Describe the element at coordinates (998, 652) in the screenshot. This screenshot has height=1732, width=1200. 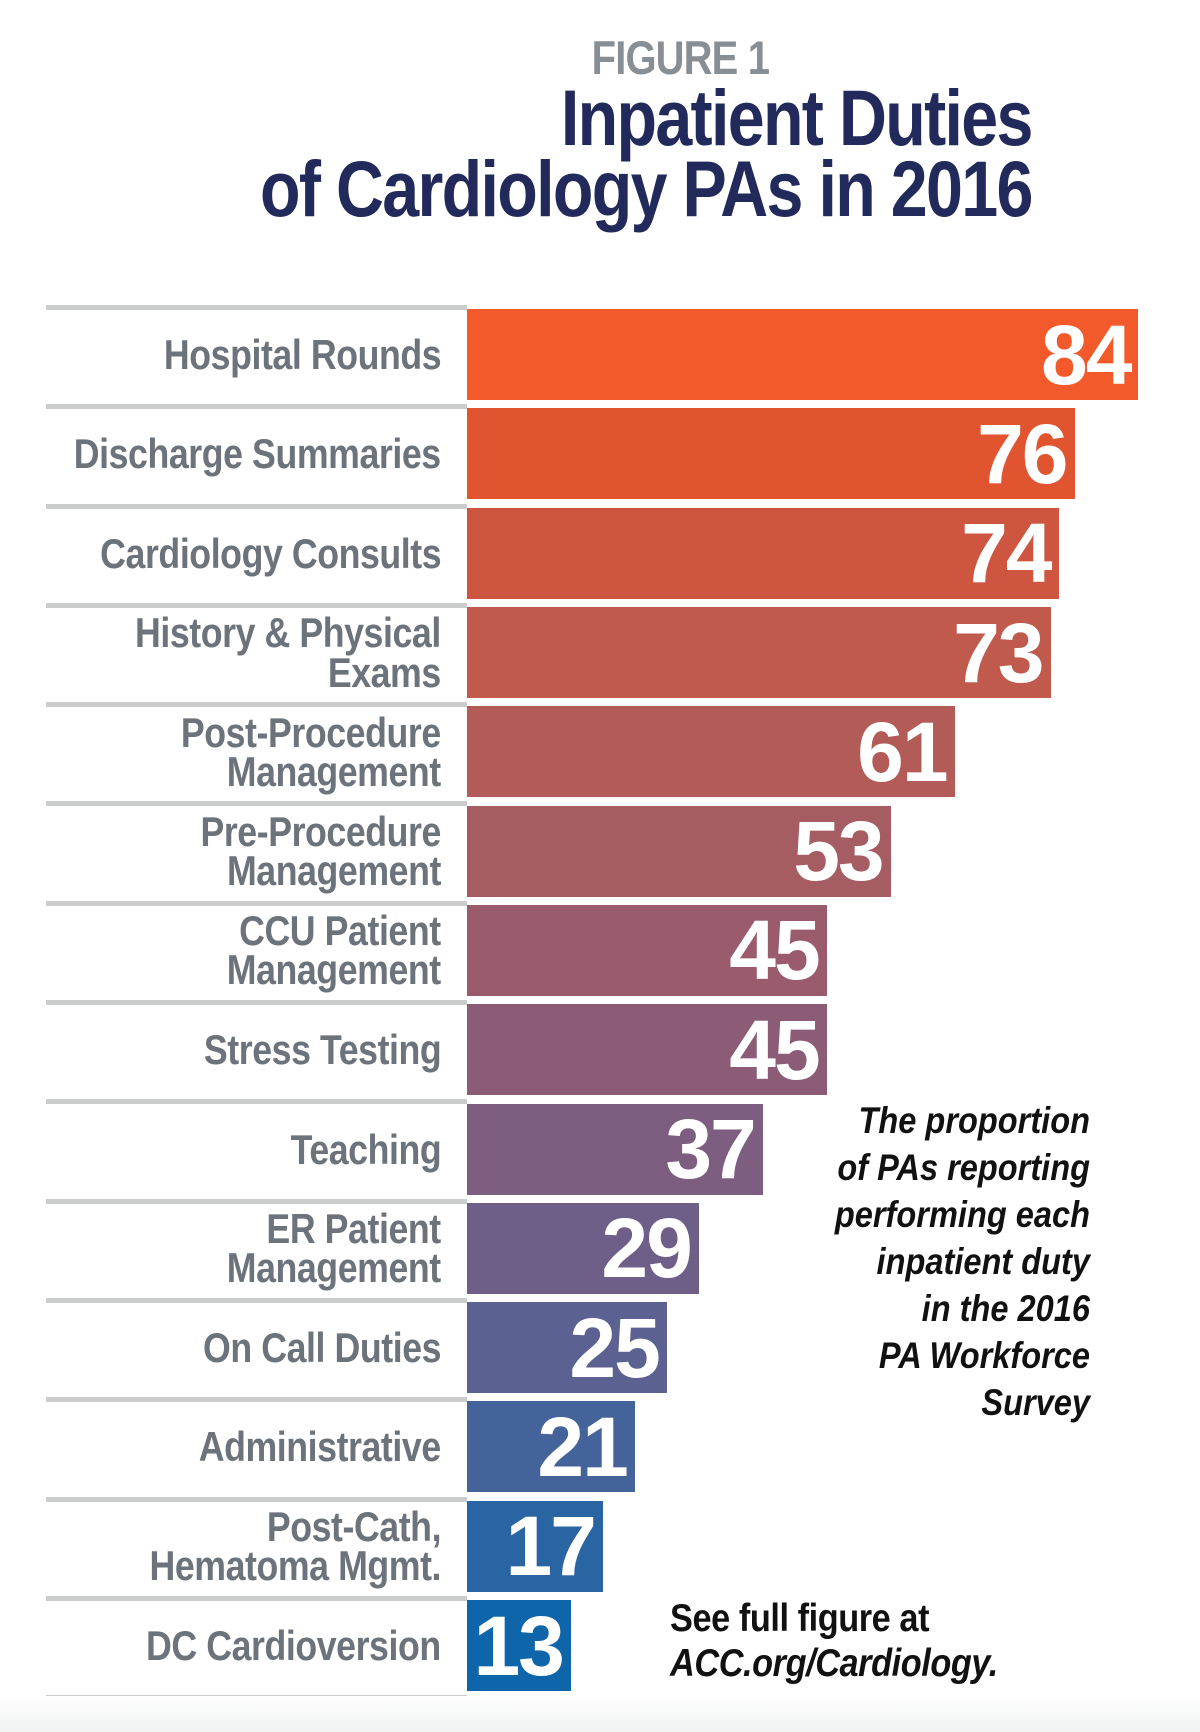
I see `bar-value-label: 73` at that location.